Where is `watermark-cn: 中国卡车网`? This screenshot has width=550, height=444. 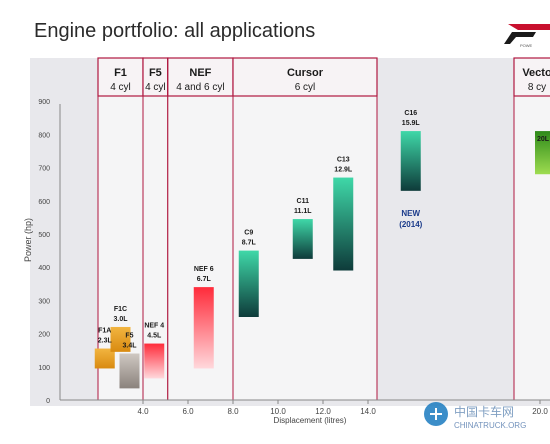
watermark-cn: 中国卡车网 is located at coordinates (484, 411).